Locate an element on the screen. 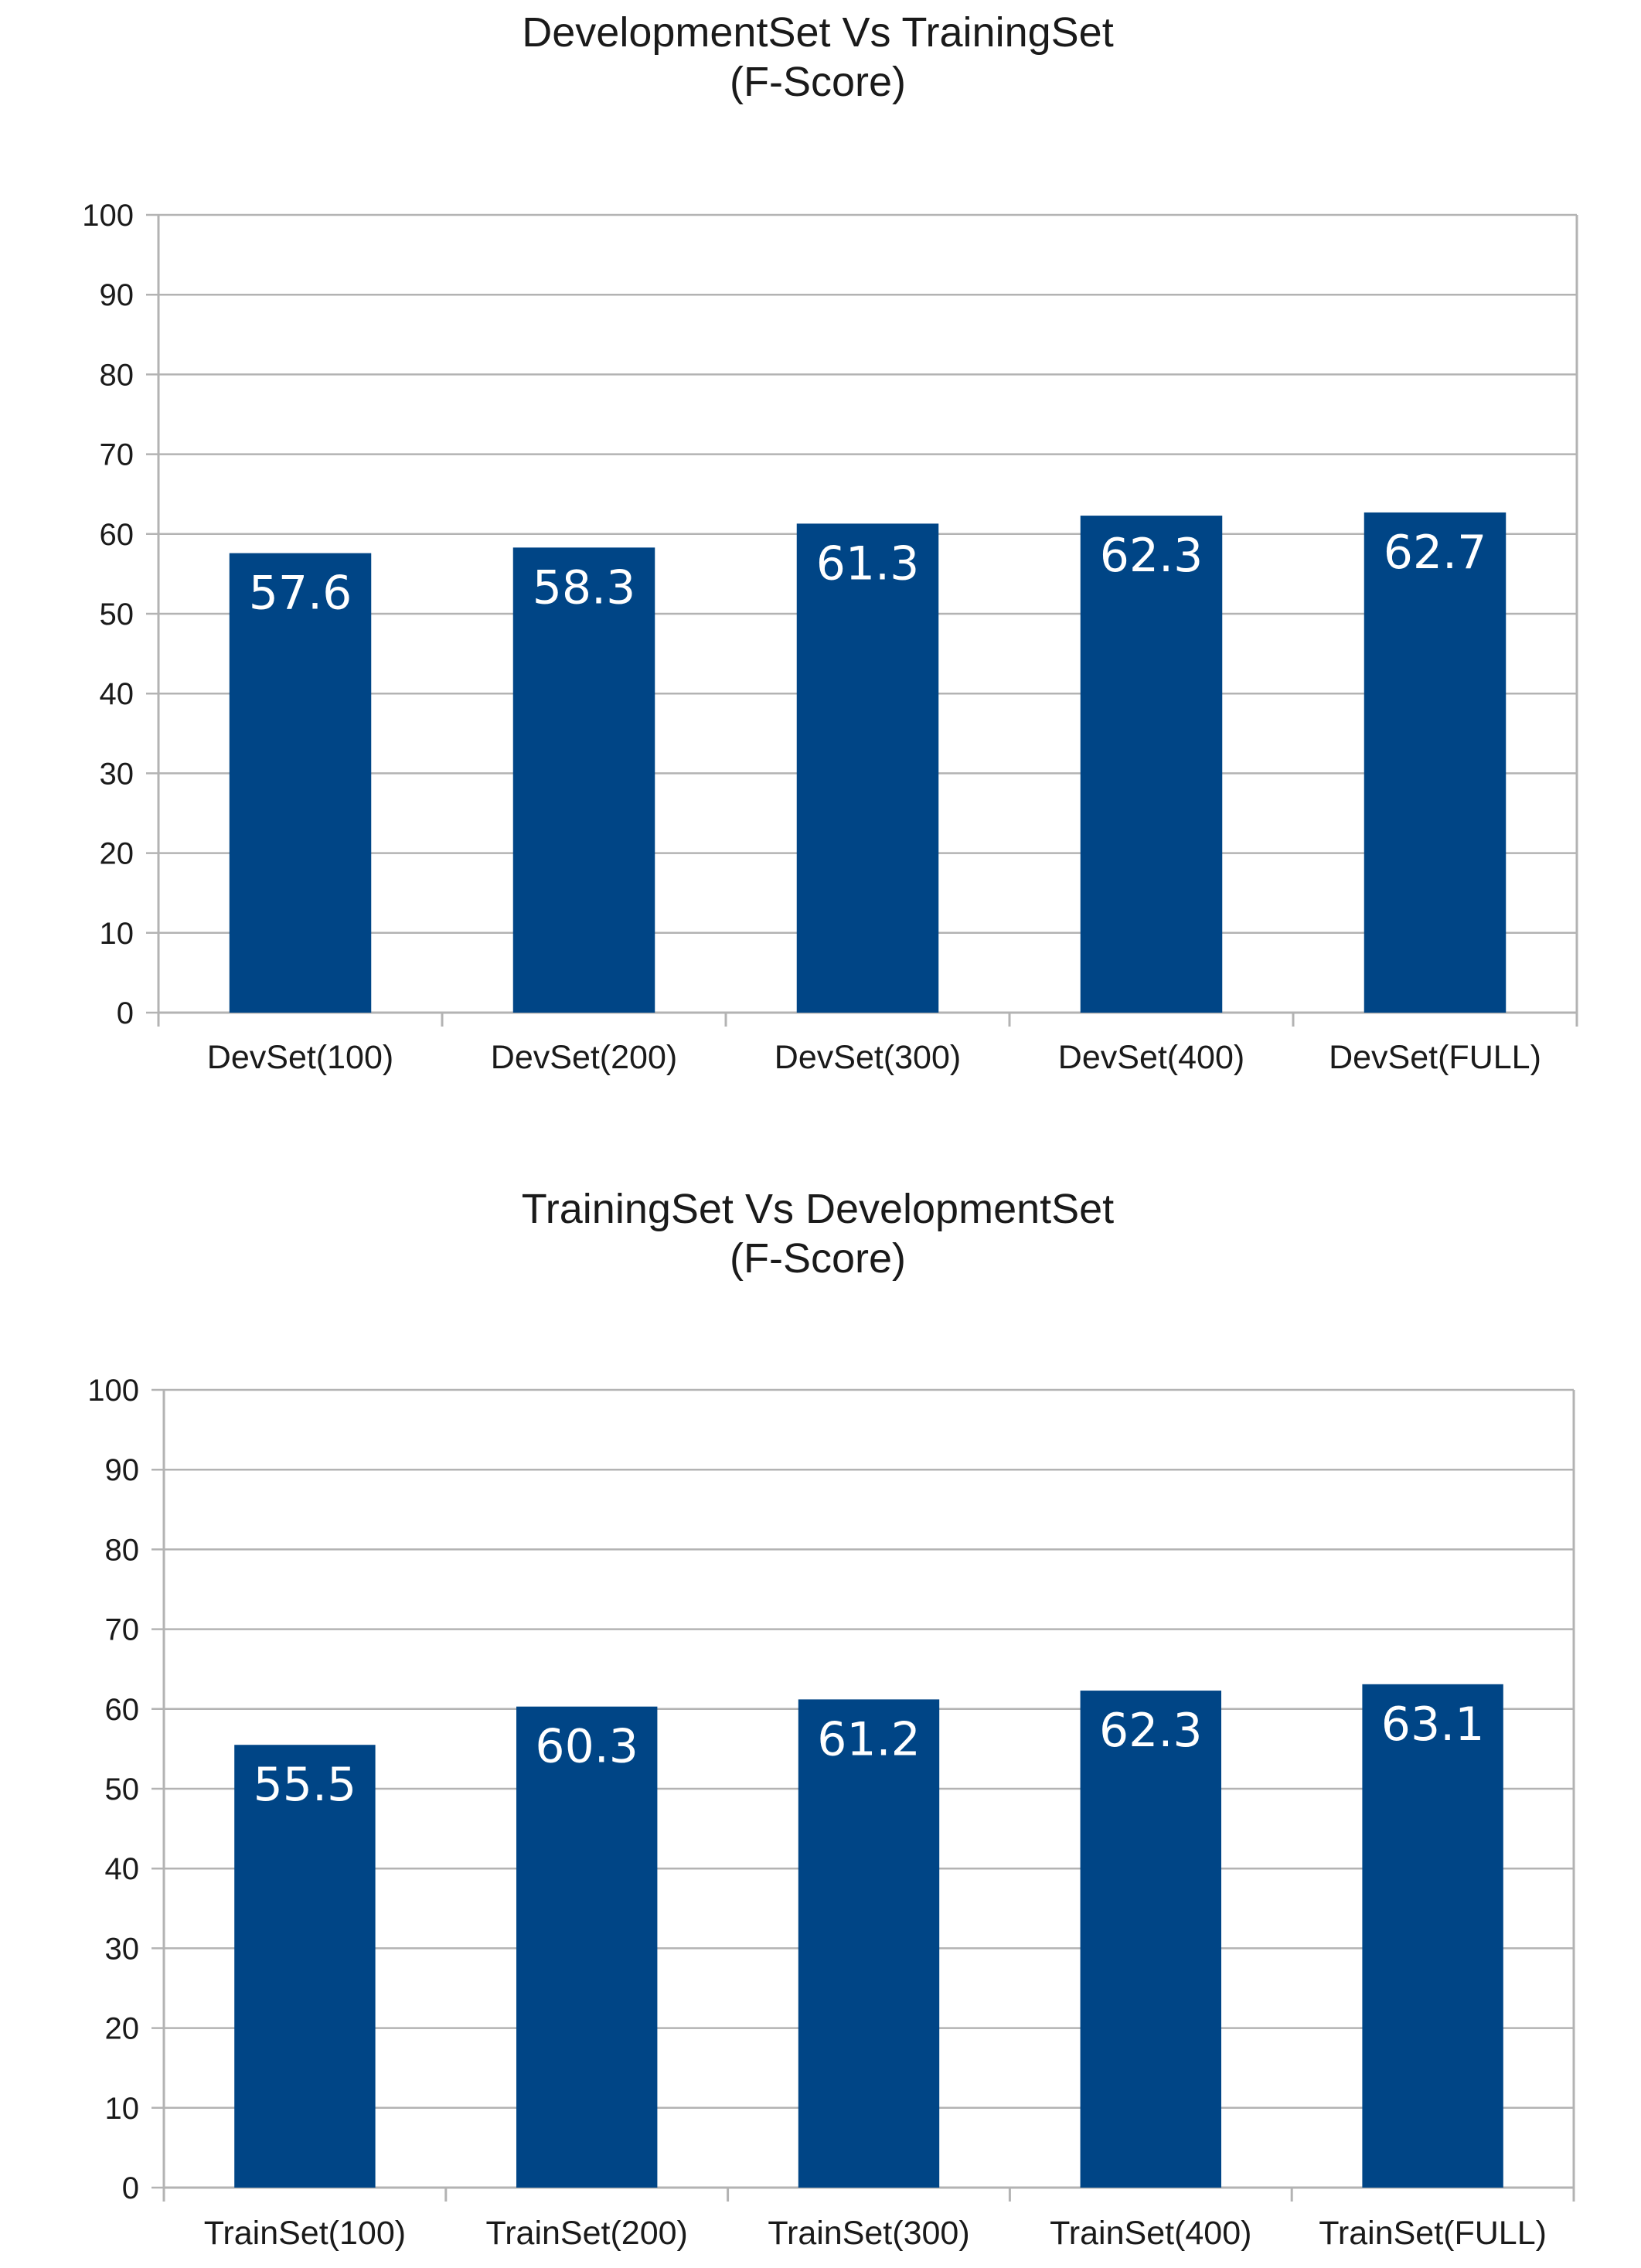  data-label: 62.7 is located at coordinates (1435, 553).